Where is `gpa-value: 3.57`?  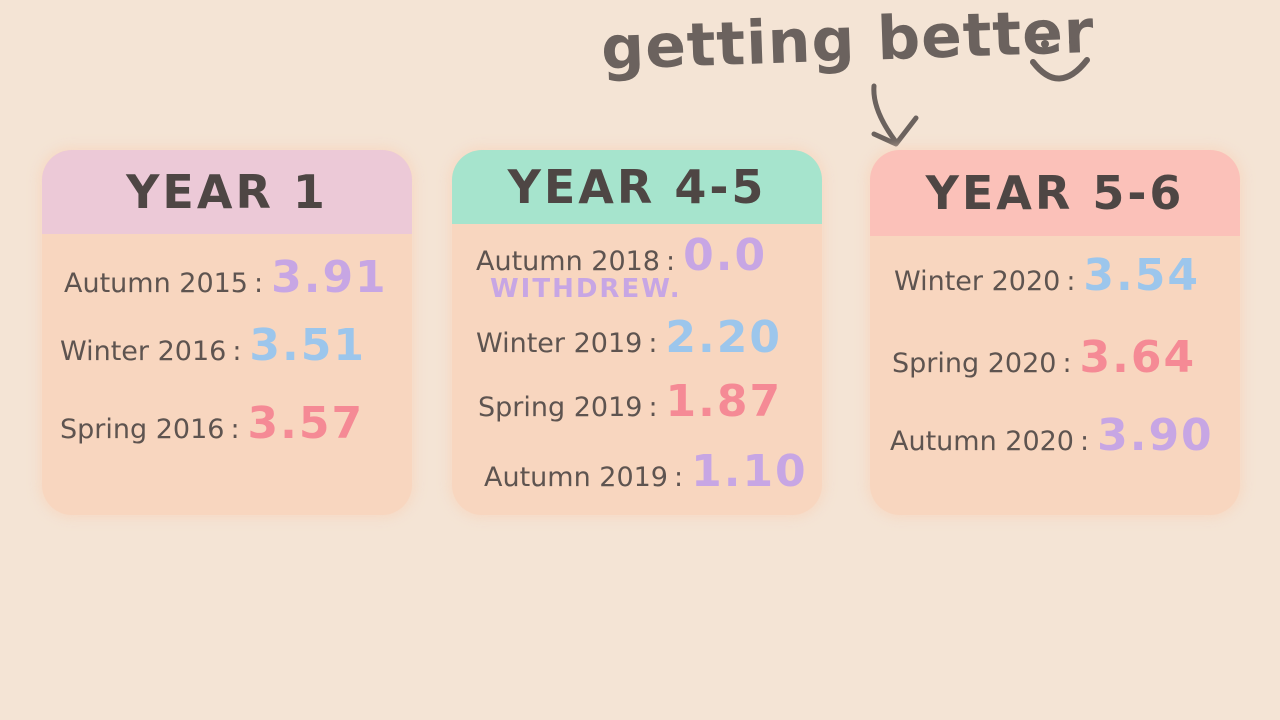 gpa-value: 3.57 is located at coordinates (306, 423).